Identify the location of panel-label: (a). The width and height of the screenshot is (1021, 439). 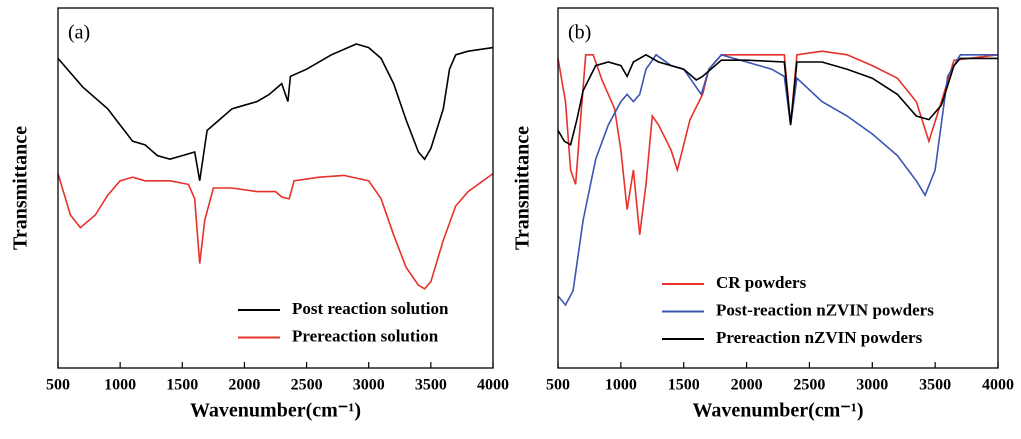
(79, 33).